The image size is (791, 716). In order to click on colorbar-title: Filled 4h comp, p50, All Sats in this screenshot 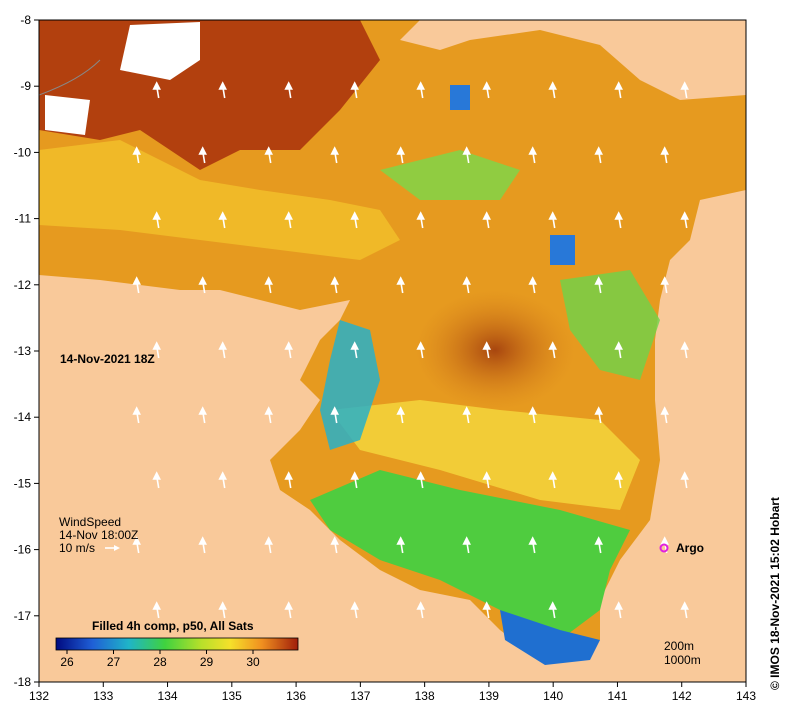, I will do `click(173, 626)`.